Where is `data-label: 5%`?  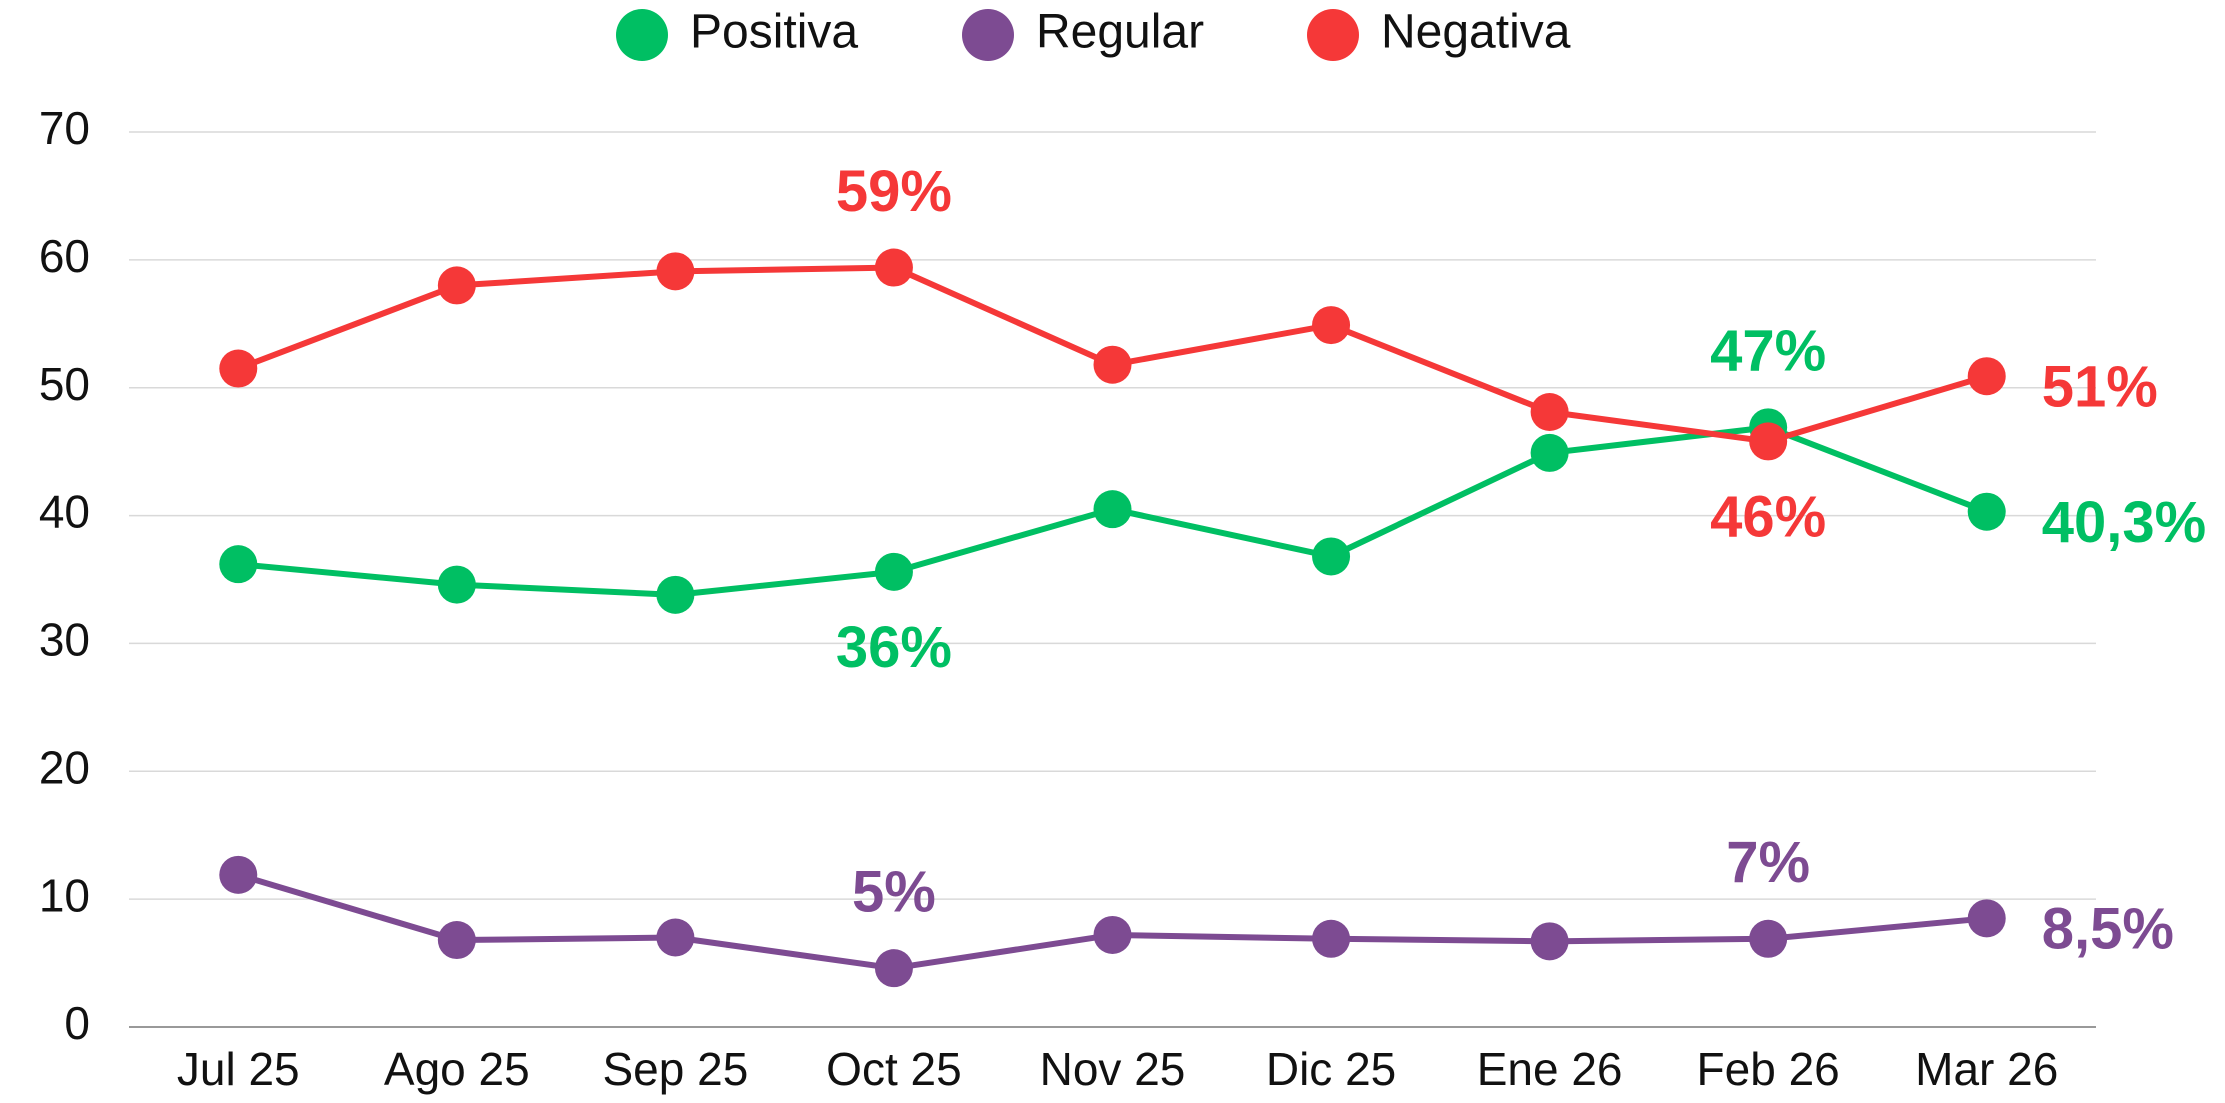
data-label: 5% is located at coordinates (894, 892).